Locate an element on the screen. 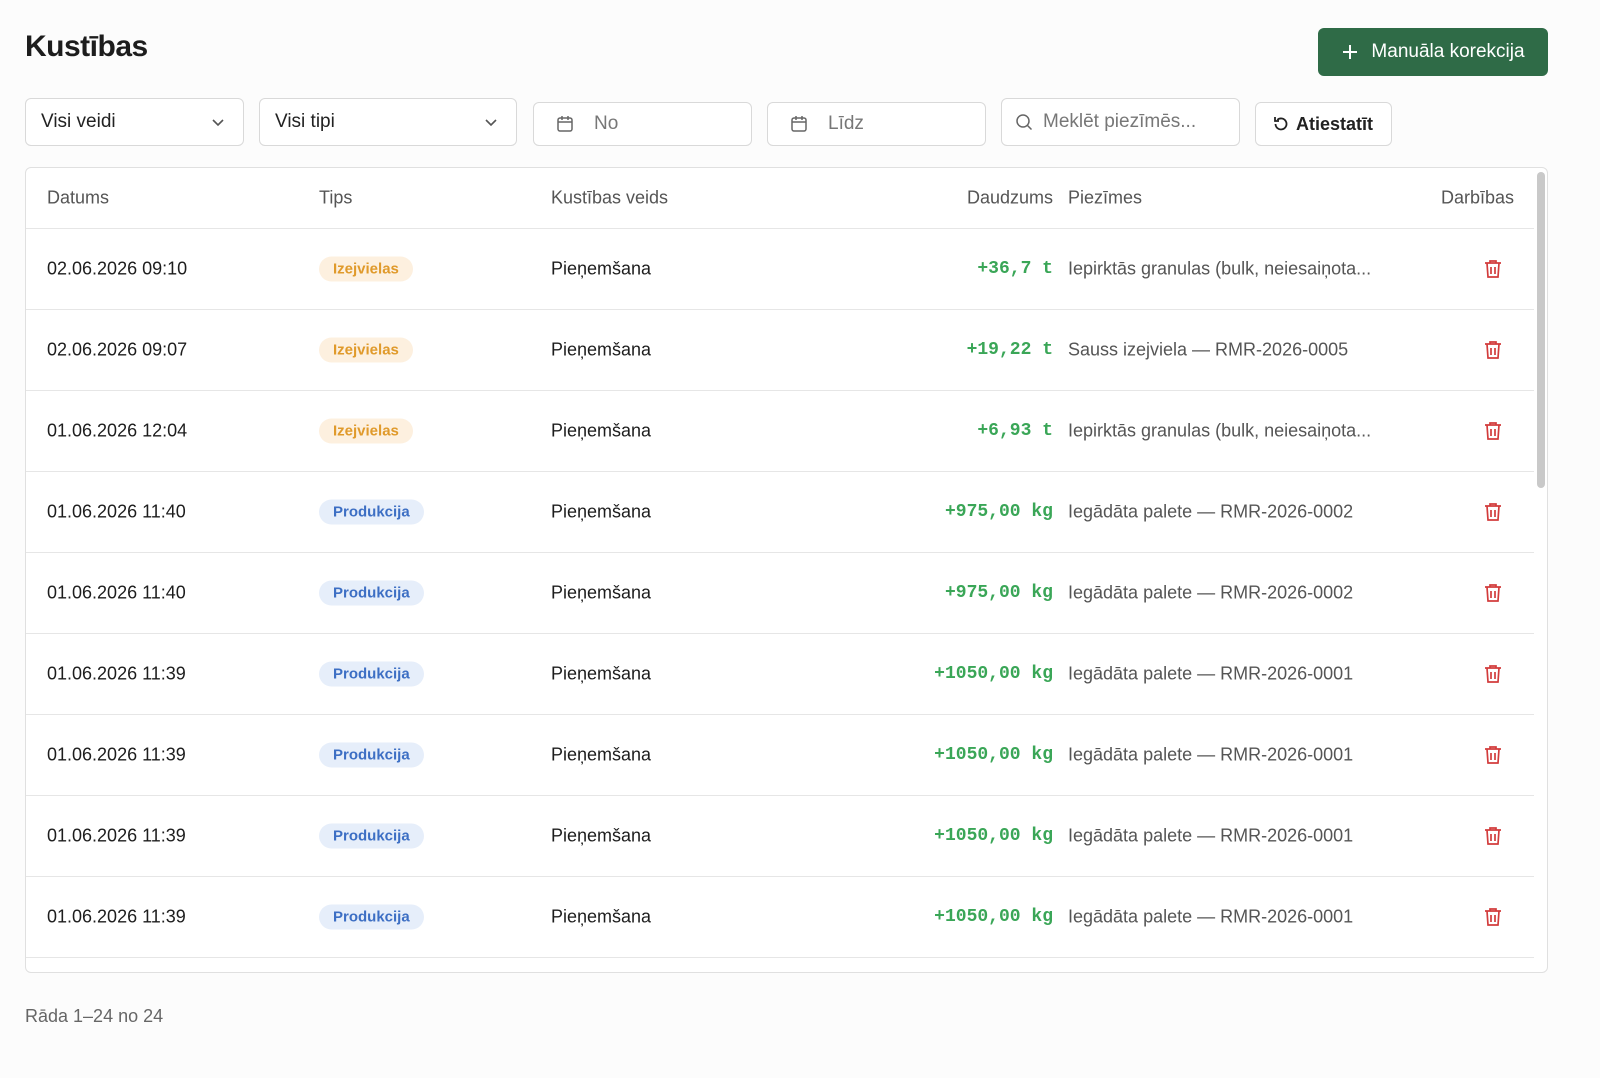 Image resolution: width=1600 pixels, height=1078 pixels. quantity-cell: +6,93 t is located at coordinates (1015, 431).